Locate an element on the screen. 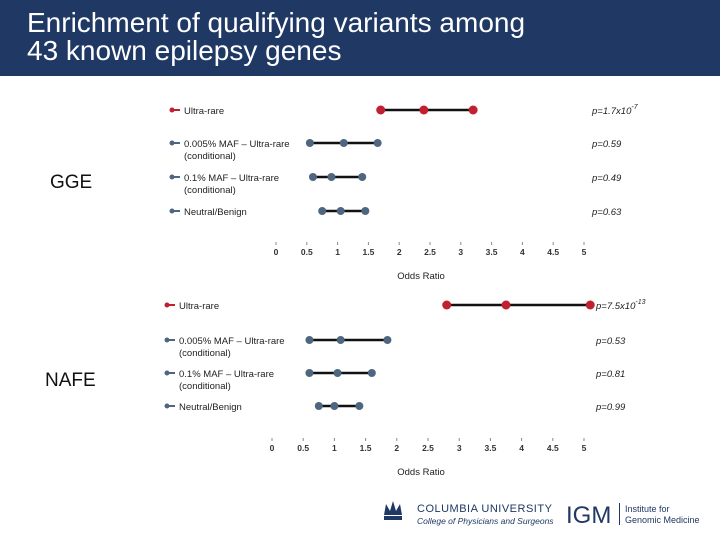  p-value-exponent: -13 is located at coordinates (640, 302).